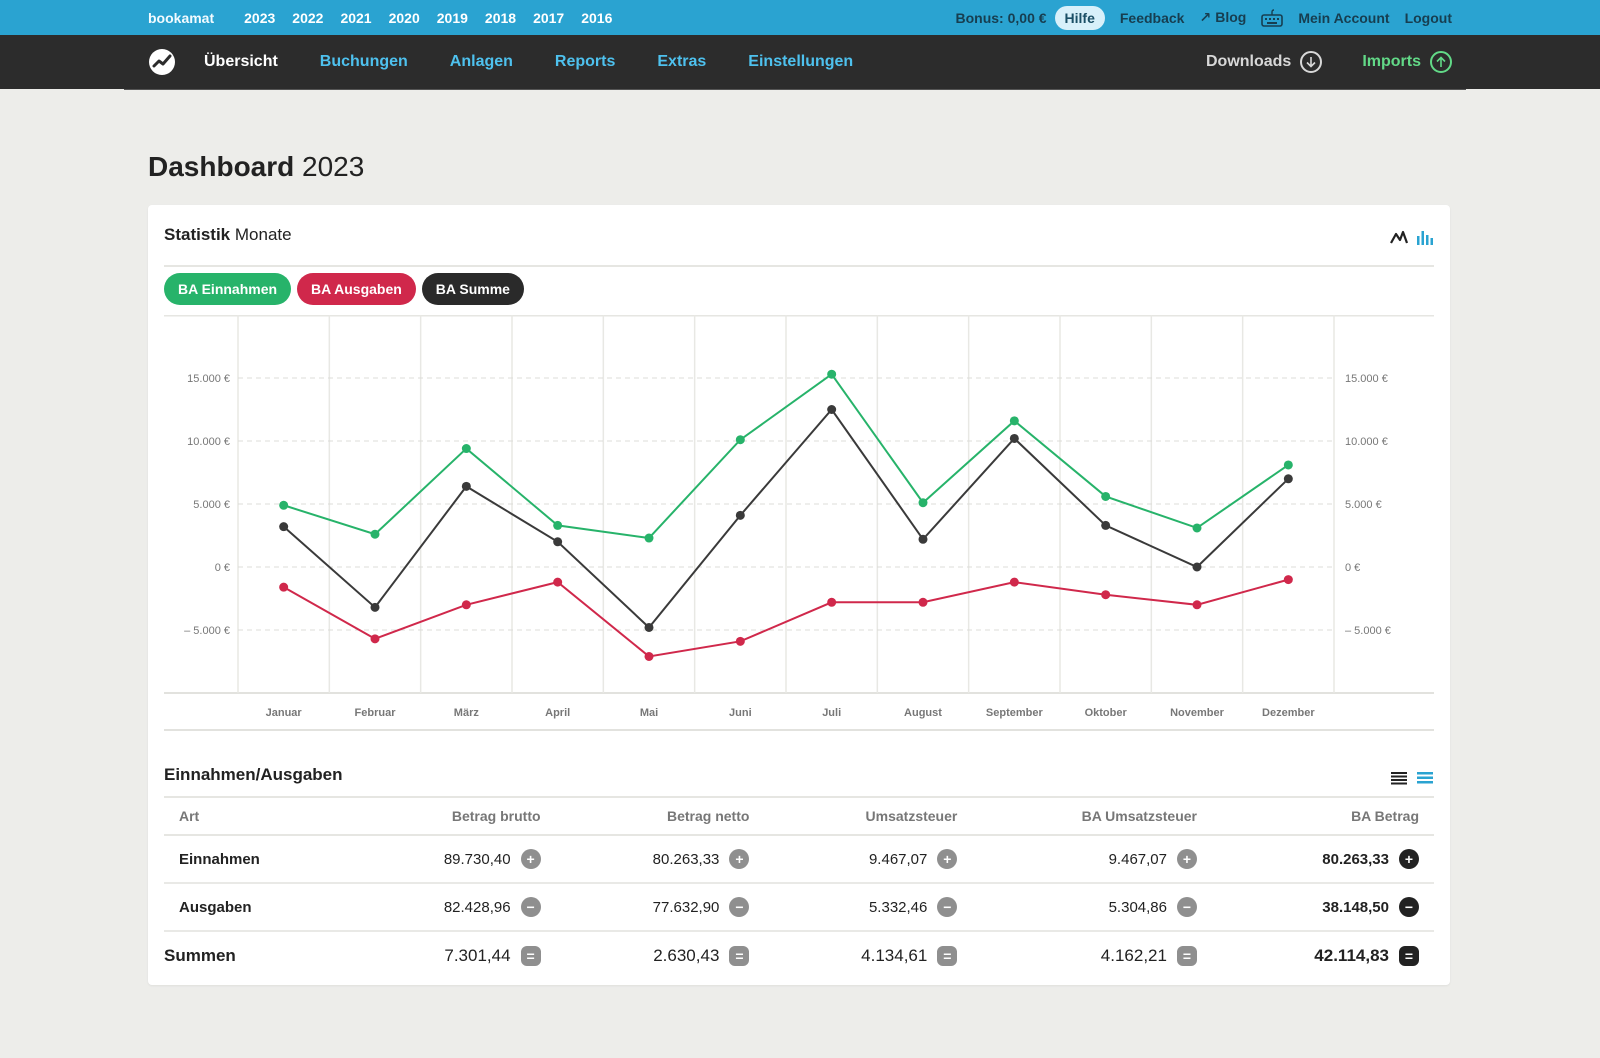  I want to click on col-ba-betrag: BA Betrag, so click(1322, 816).